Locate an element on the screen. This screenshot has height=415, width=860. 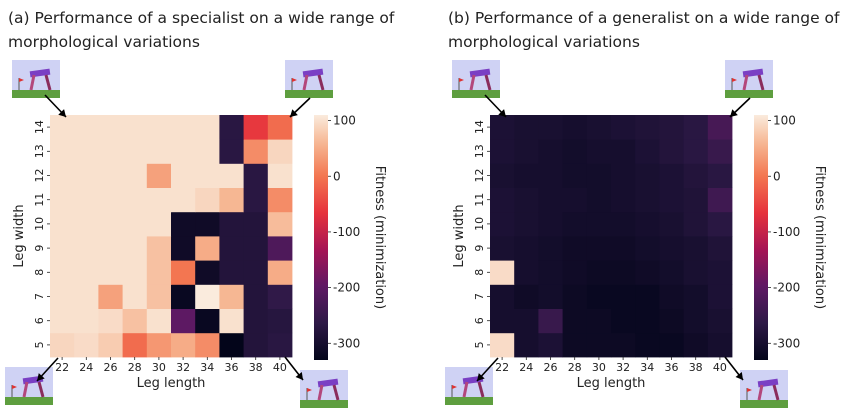
morphology-thumbnail-top-left is located at coordinates (476, 79).